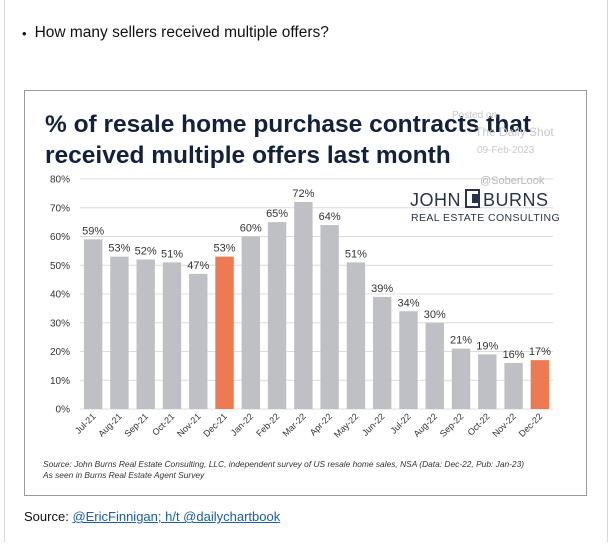 The height and width of the screenshot is (544, 611). What do you see at coordinates (516, 200) in the screenshot?
I see `logo-text-right: BURNS` at bounding box center [516, 200].